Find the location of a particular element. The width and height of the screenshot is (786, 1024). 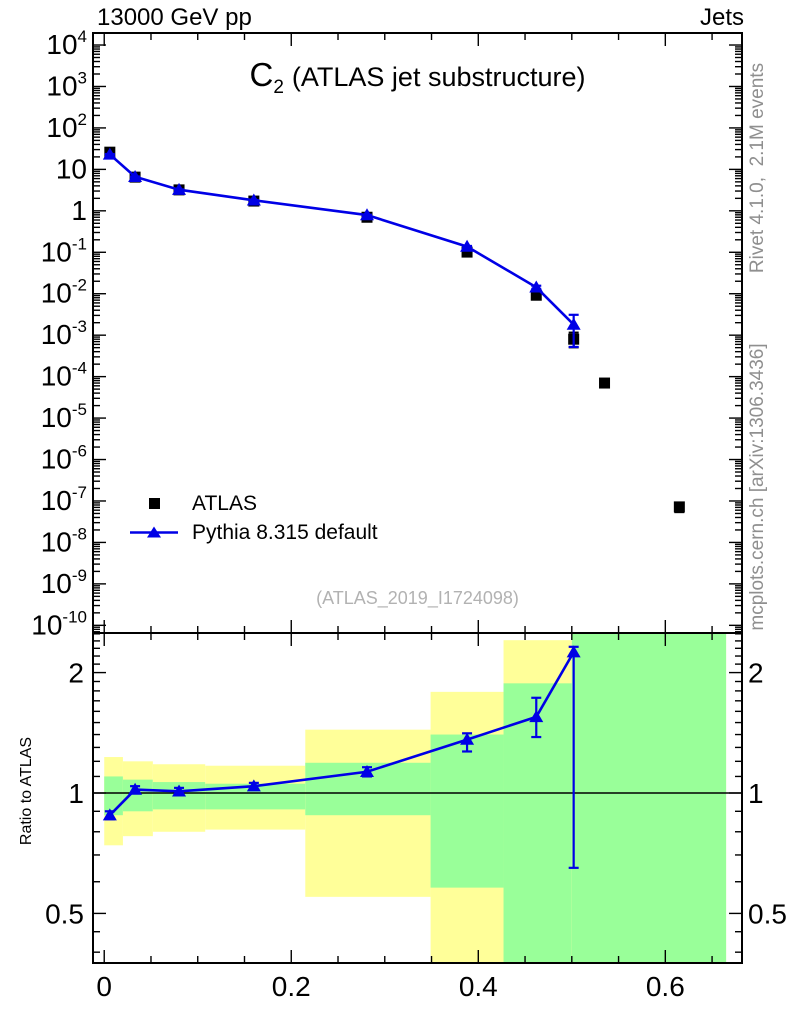

y-tick-label: 10⁻⁴ is located at coordinates (64, 375).